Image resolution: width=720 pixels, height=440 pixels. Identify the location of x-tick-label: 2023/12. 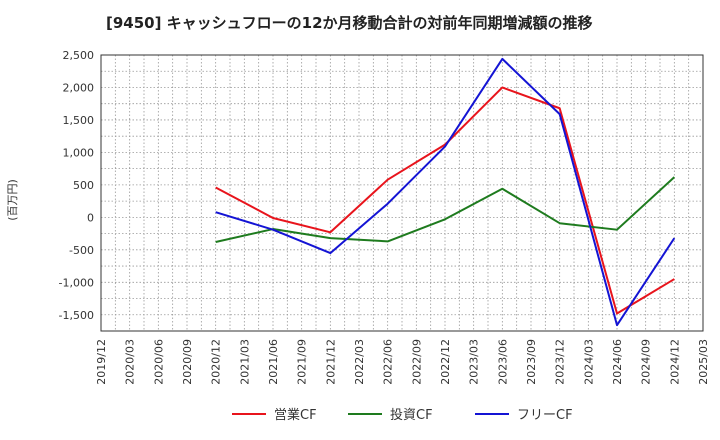
(560, 362).